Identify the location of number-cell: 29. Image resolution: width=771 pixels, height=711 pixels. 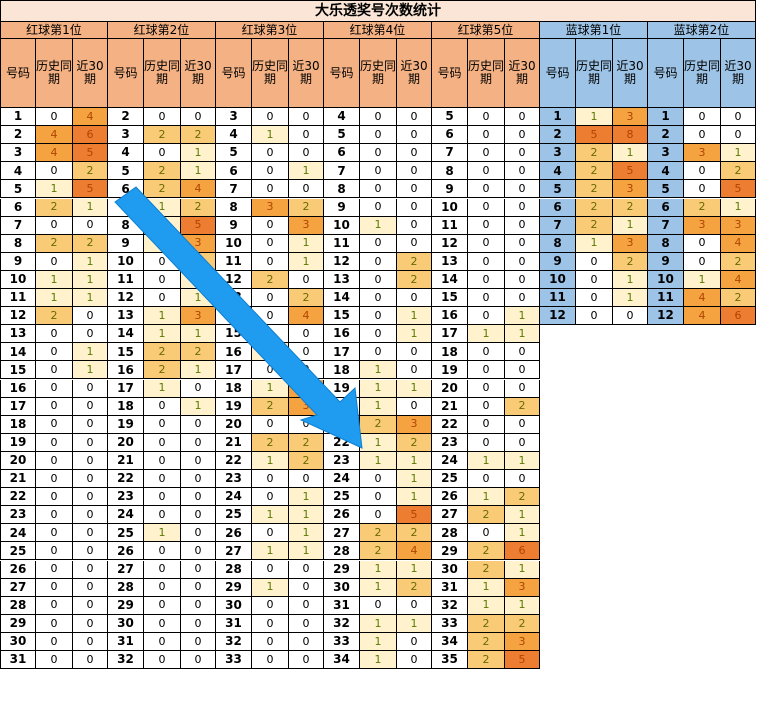
(342, 569).